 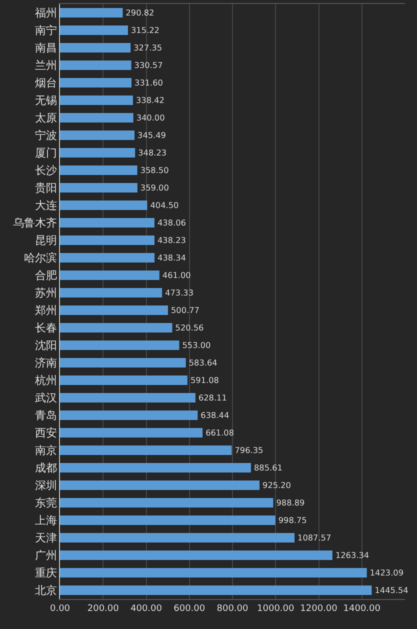 I want to click on y-tick-label: 福州, so click(x=45, y=13).